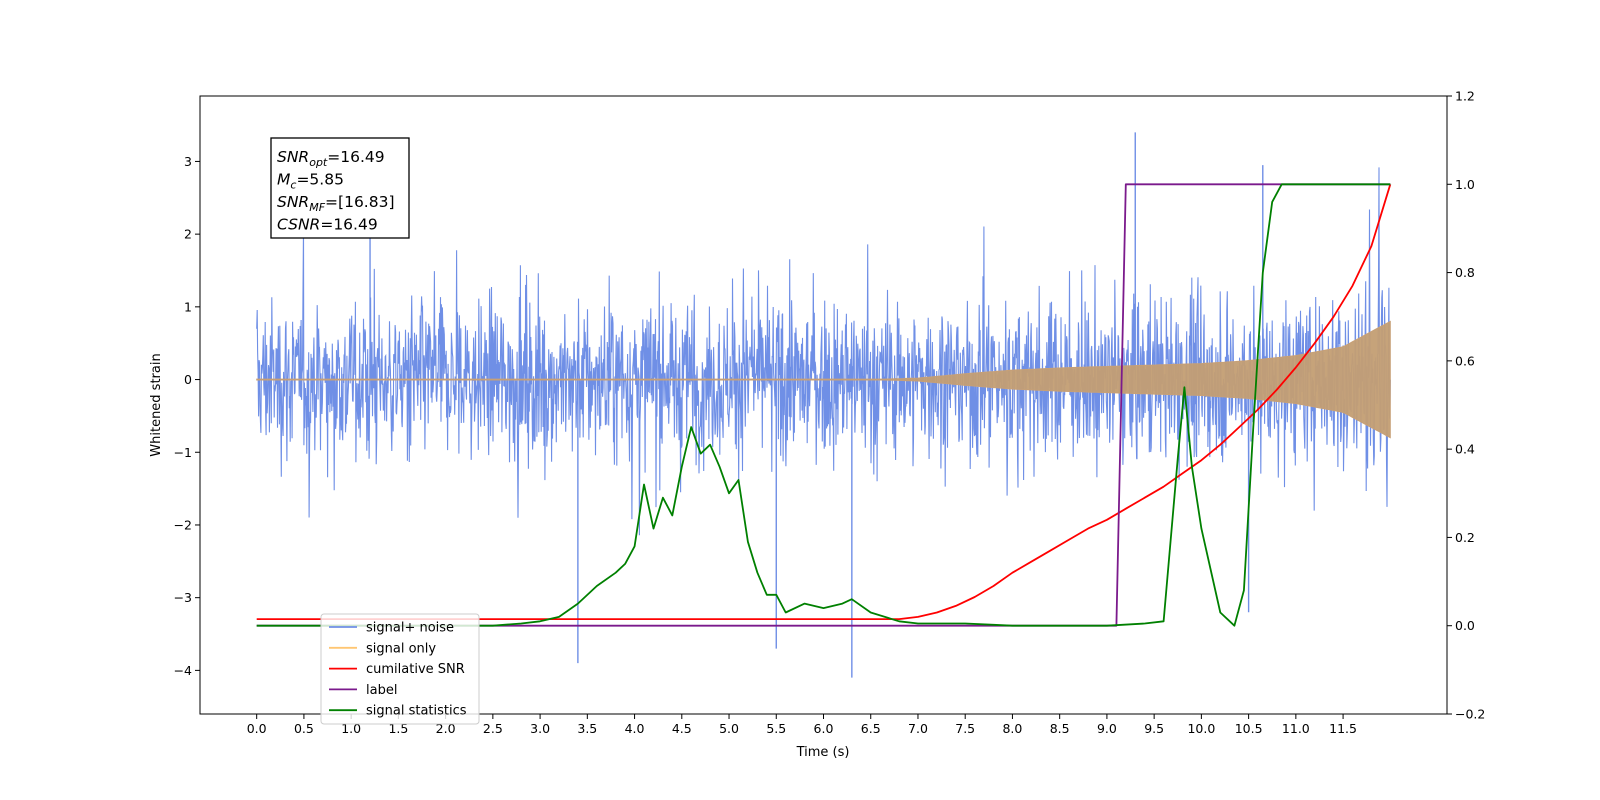 Image resolution: width=1600 pixels, height=800 pixels. What do you see at coordinates (1465, 449) in the screenshot?
I see `y-right-tick-label: 0.4` at bounding box center [1465, 449].